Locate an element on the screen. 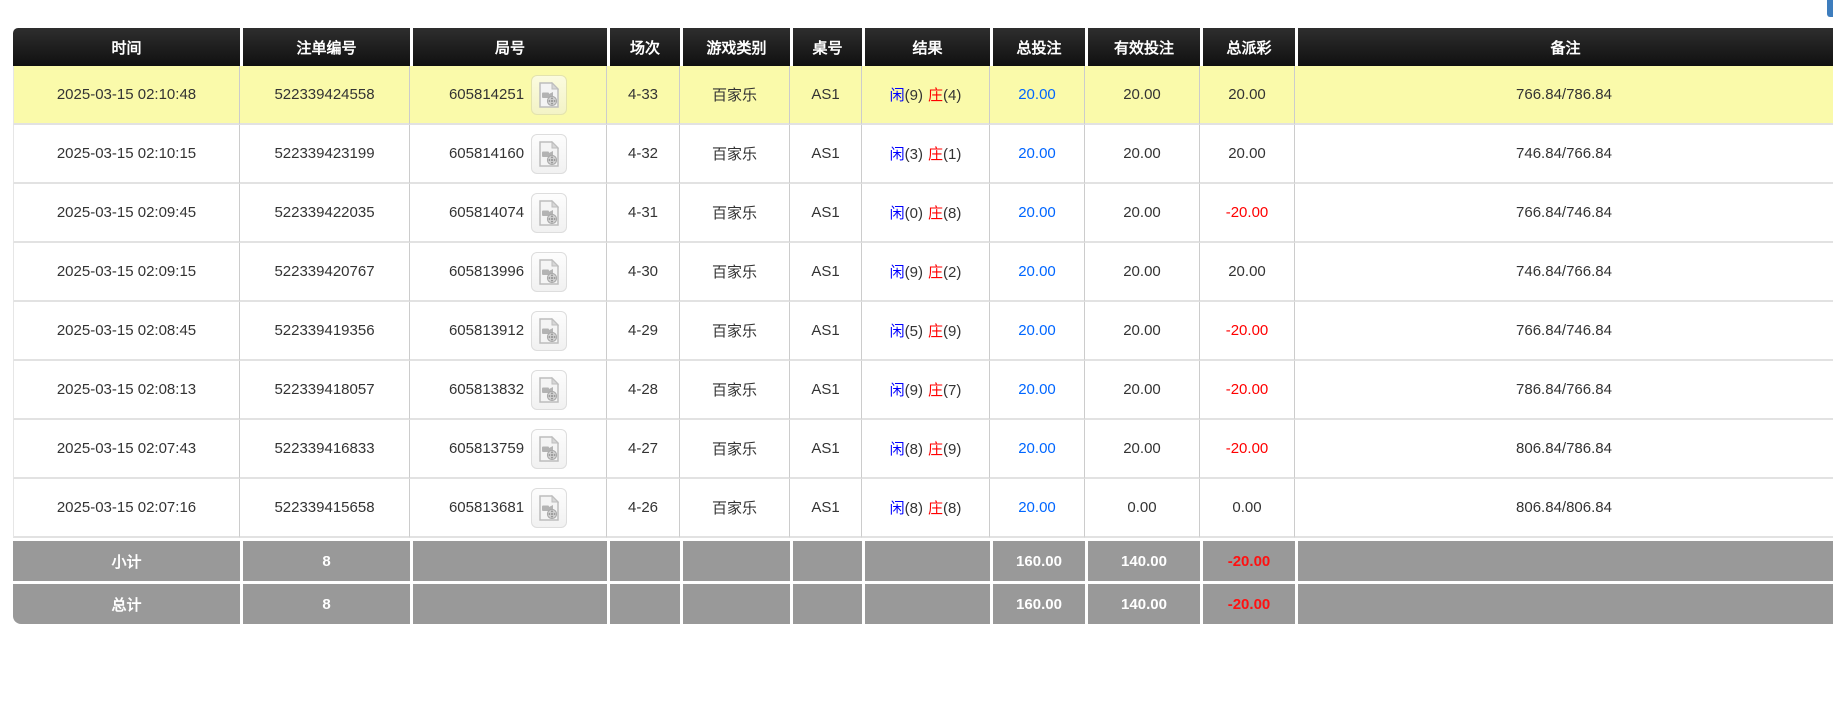  result-banker-points: (2) is located at coordinates (952, 272).